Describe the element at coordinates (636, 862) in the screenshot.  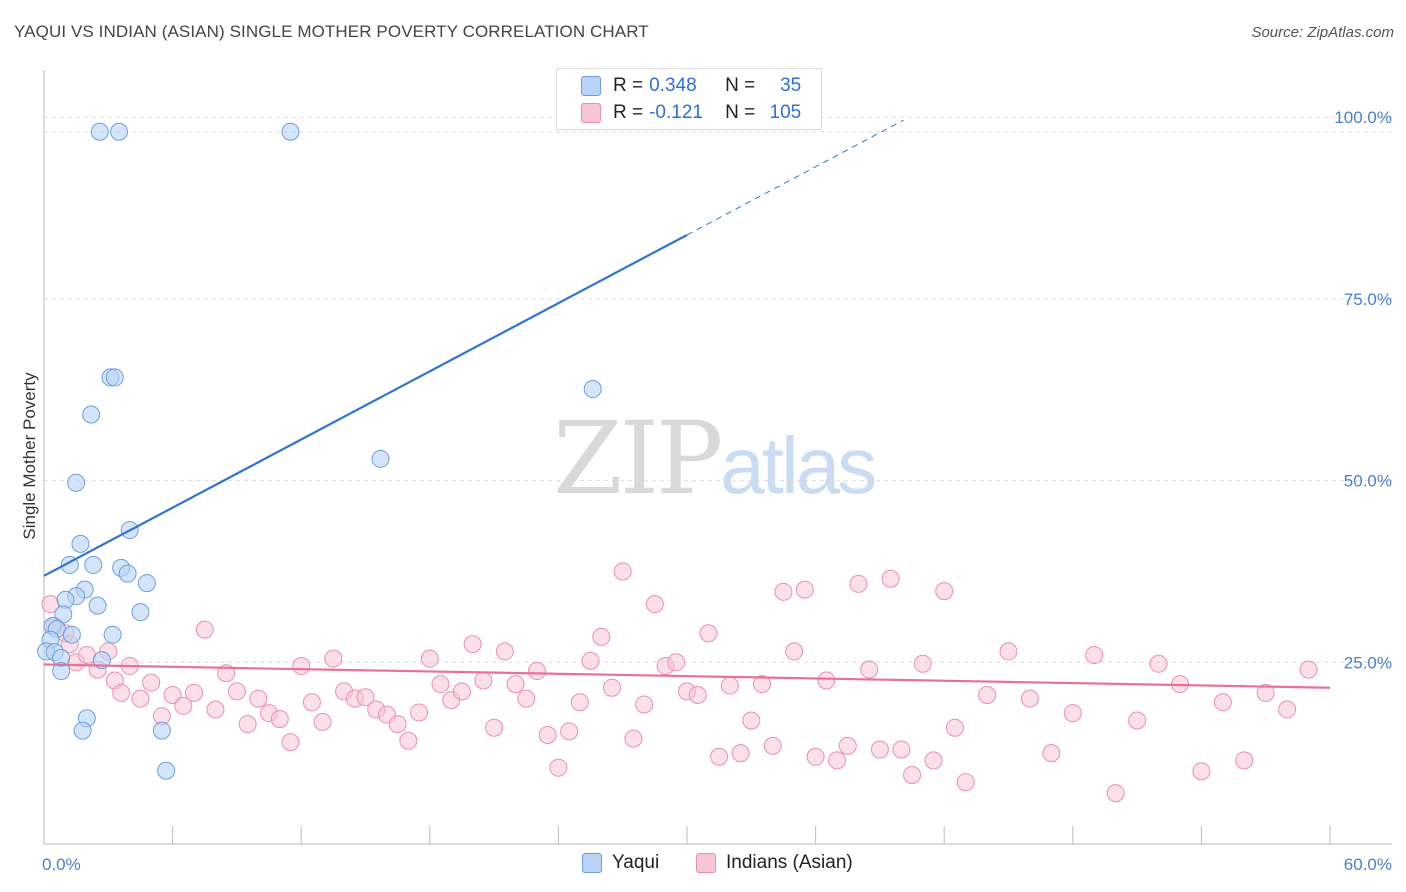
I see `legend-label-yaqui: Yaqui` at that location.